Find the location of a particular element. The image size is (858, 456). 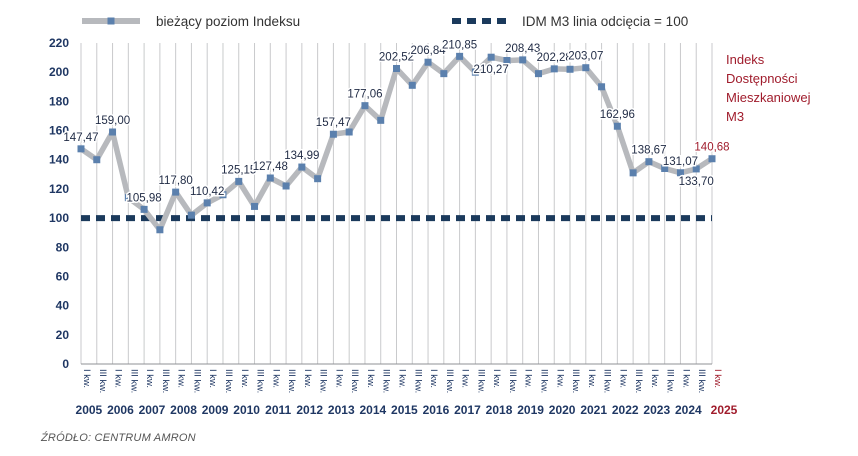

data-label: 134,99 is located at coordinates (301, 156).